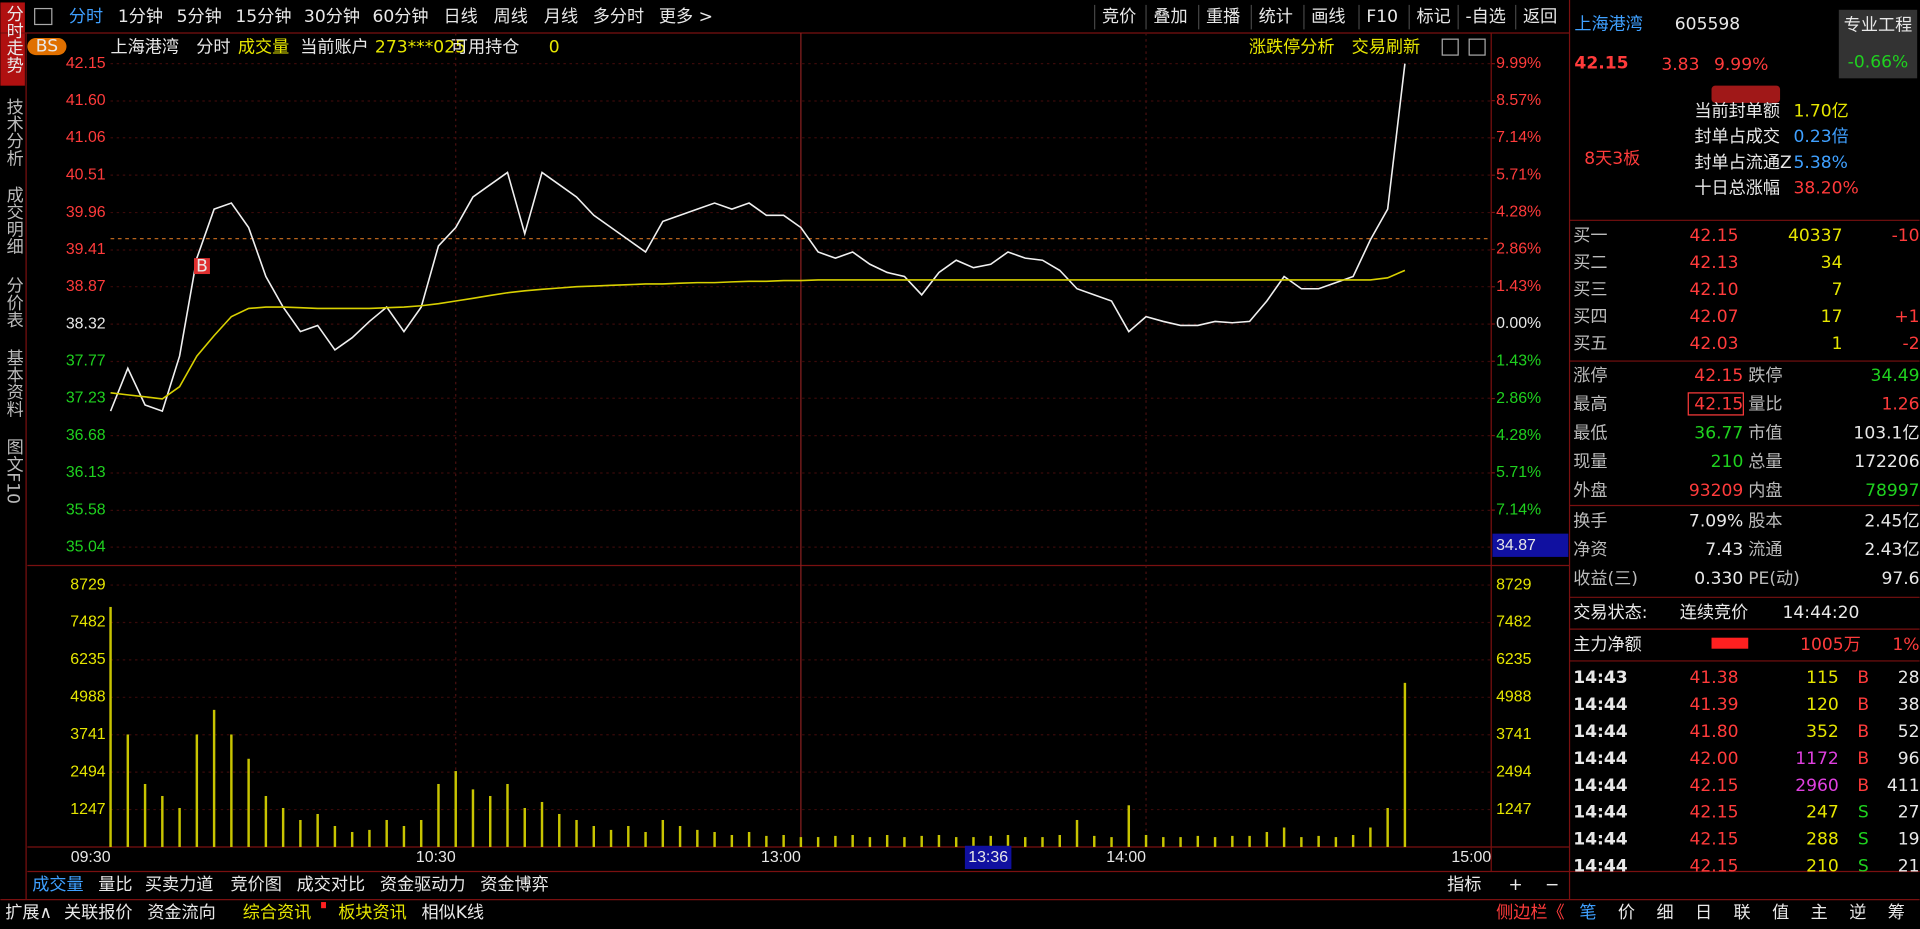 The height and width of the screenshot is (929, 1920). I want to click on timeframe-tab: 30分钟, so click(332, 17).